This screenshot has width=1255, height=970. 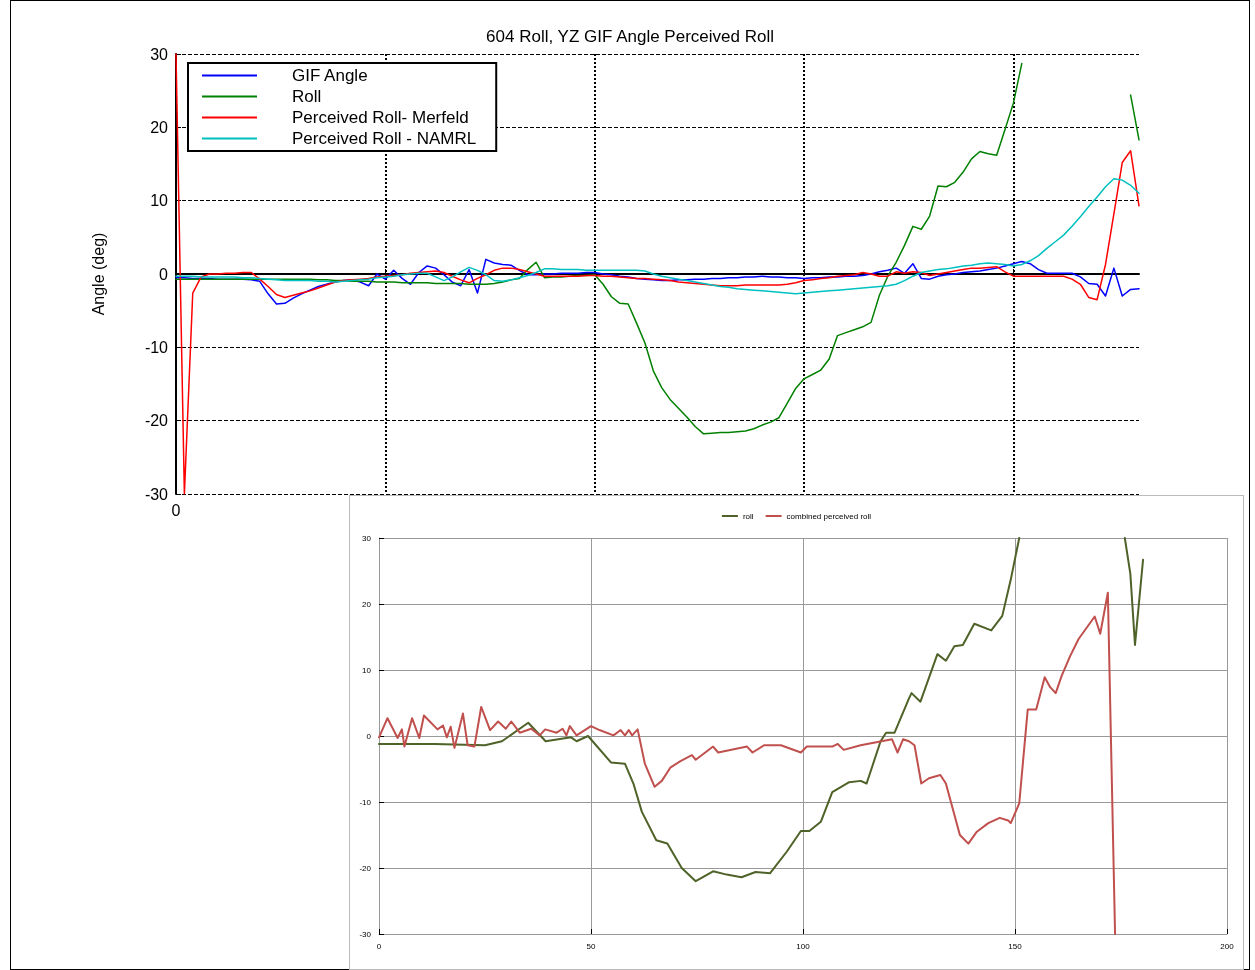 What do you see at coordinates (330, 75) in the screenshot?
I see `legend-label: GIF Angle` at bounding box center [330, 75].